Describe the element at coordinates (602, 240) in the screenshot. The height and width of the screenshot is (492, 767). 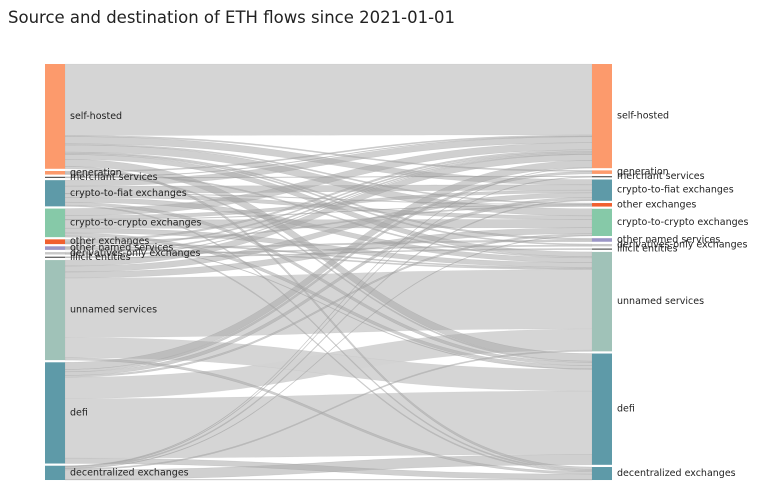
I see `right-node-other-named-services` at that location.